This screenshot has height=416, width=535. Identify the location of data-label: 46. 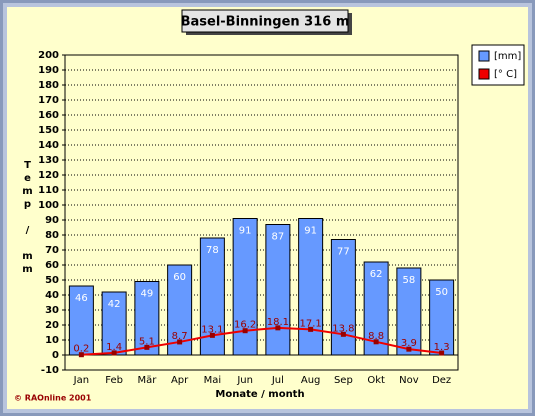
(81, 298).